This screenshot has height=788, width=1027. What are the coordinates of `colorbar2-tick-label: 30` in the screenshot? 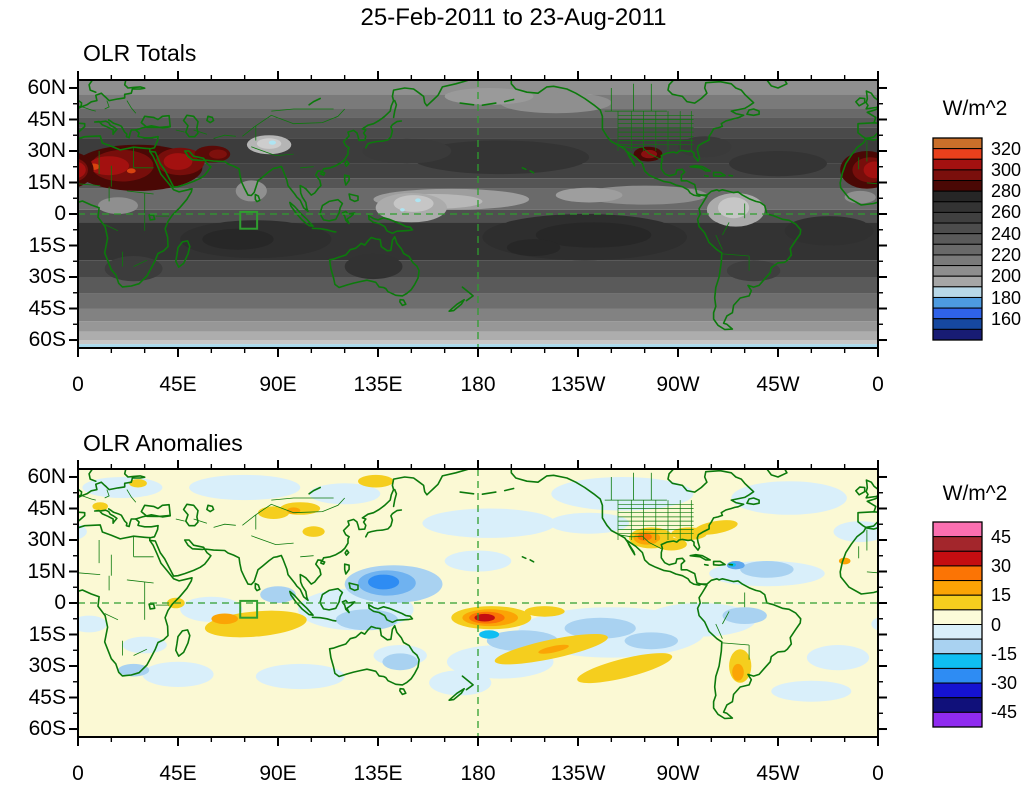 It's located at (1001, 565).